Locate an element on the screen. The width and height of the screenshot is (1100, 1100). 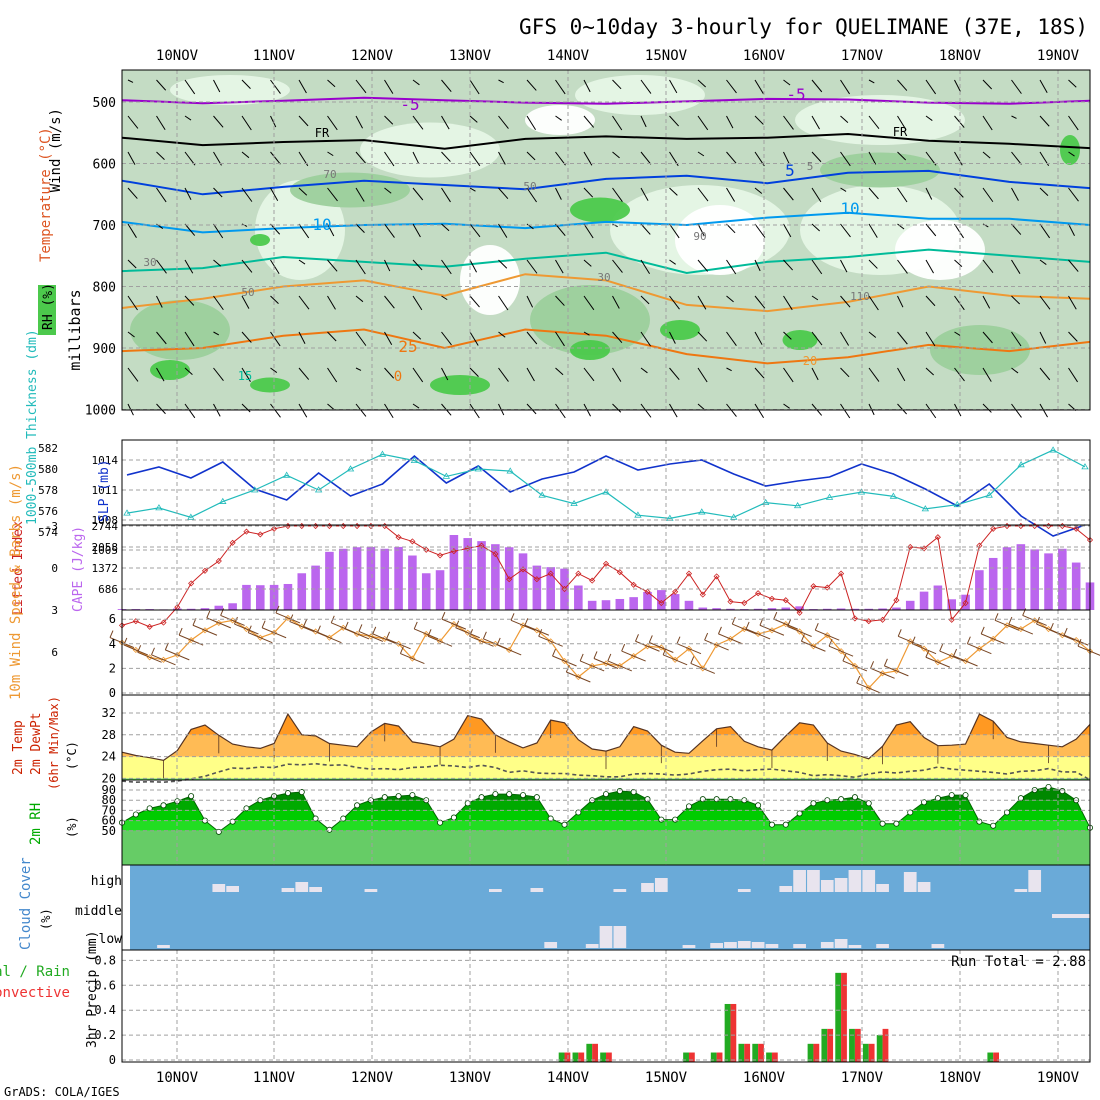
below-ground-area is located at coordinates (606, 425).